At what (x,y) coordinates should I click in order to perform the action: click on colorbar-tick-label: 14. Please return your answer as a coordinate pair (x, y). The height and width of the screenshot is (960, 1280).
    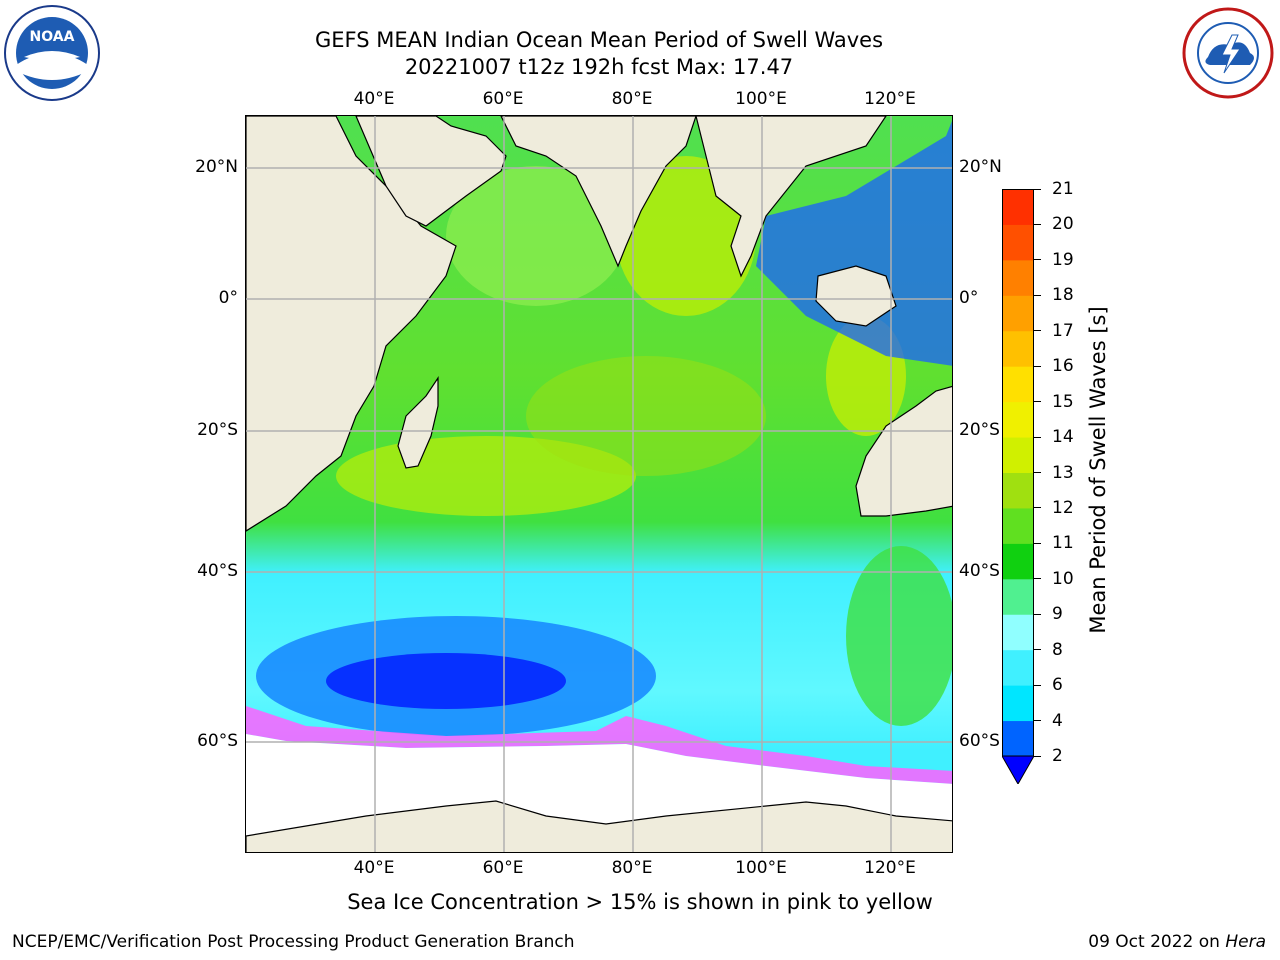
    Looking at the image, I should click on (1063, 437).